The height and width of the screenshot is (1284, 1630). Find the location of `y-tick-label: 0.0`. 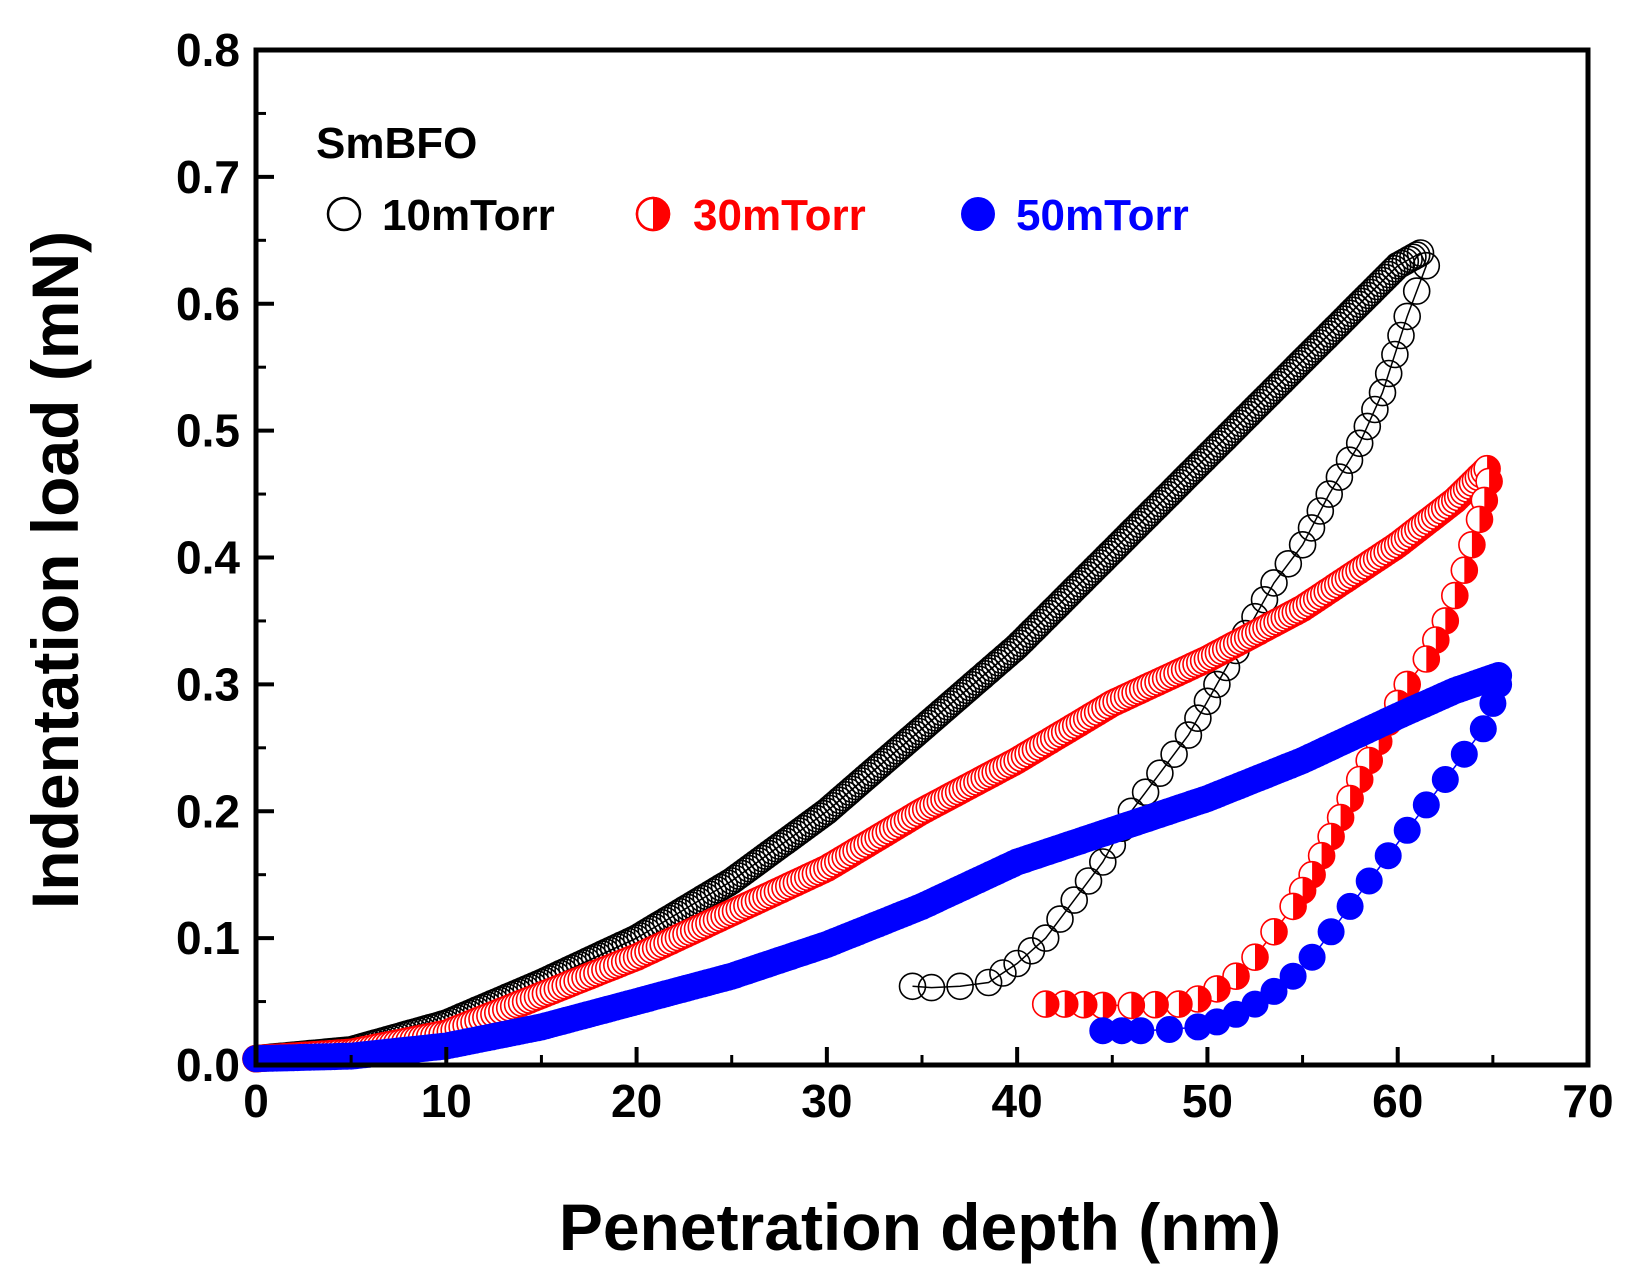

y-tick-label: 0.0 is located at coordinates (208, 1065).